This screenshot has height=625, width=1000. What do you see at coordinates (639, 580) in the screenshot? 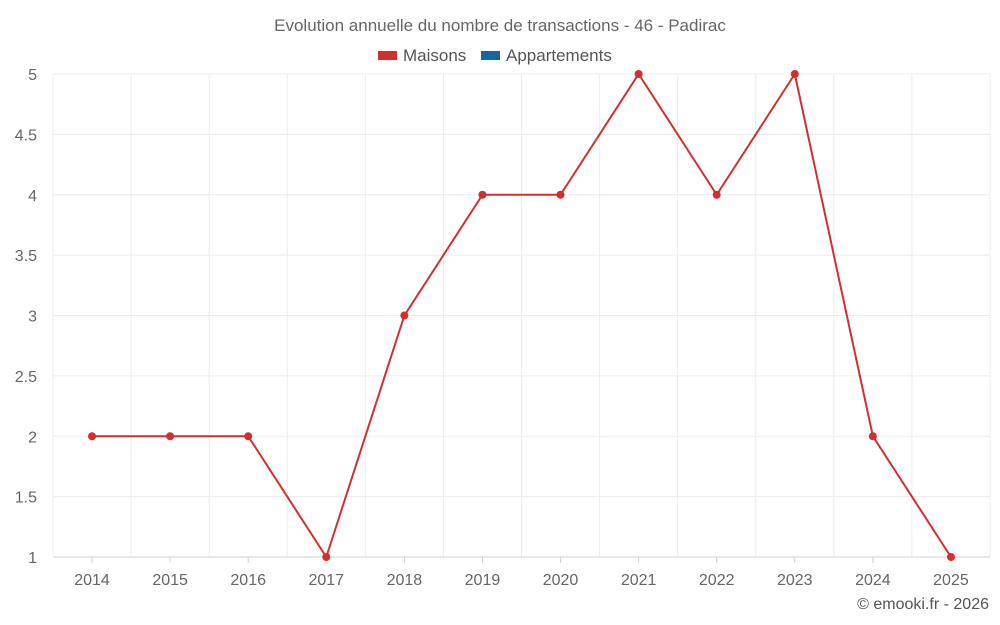
I see `x-tick-label: 2021` at bounding box center [639, 580].